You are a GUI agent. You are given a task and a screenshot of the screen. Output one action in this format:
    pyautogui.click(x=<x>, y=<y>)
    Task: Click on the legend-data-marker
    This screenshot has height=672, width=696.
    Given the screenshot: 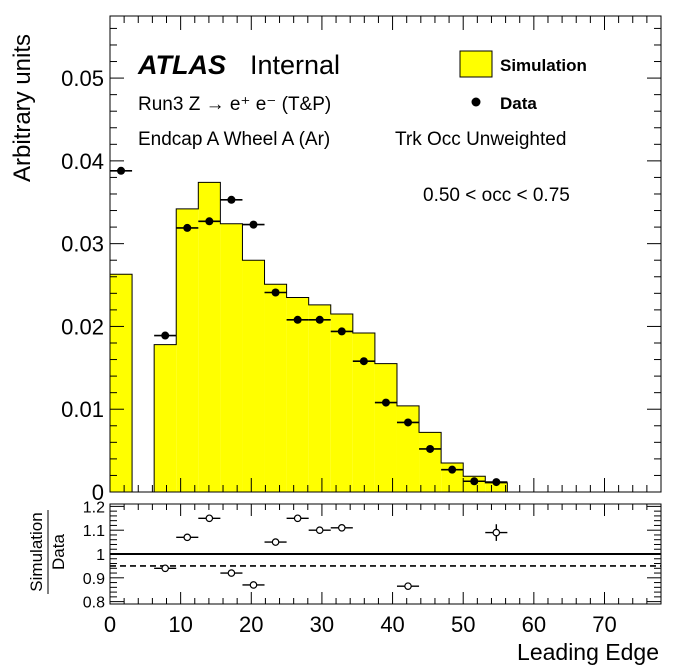 What is the action you would take?
    pyautogui.click(x=476, y=102)
    